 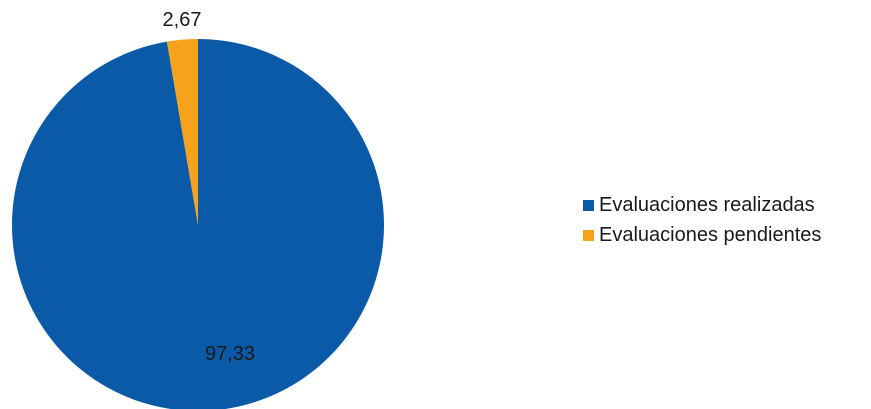 What do you see at coordinates (707, 204) in the screenshot?
I see `legend-label-realizadas: Evaluaciones realizadas` at bounding box center [707, 204].